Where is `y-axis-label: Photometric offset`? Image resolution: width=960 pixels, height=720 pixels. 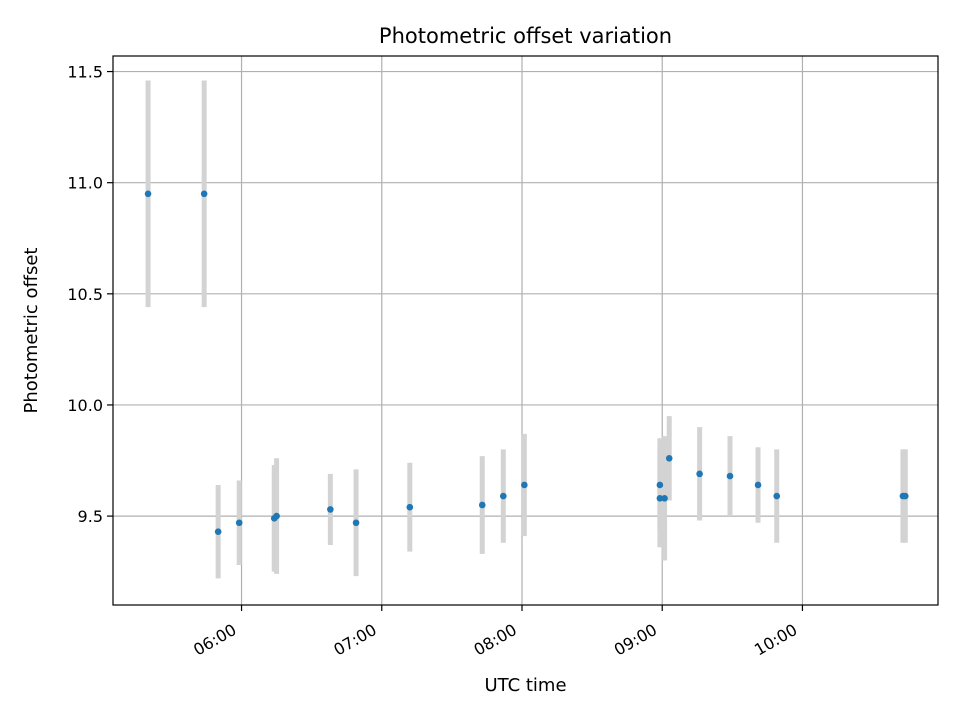
y-axis-label: Photometric offset is located at coordinates (31, 331).